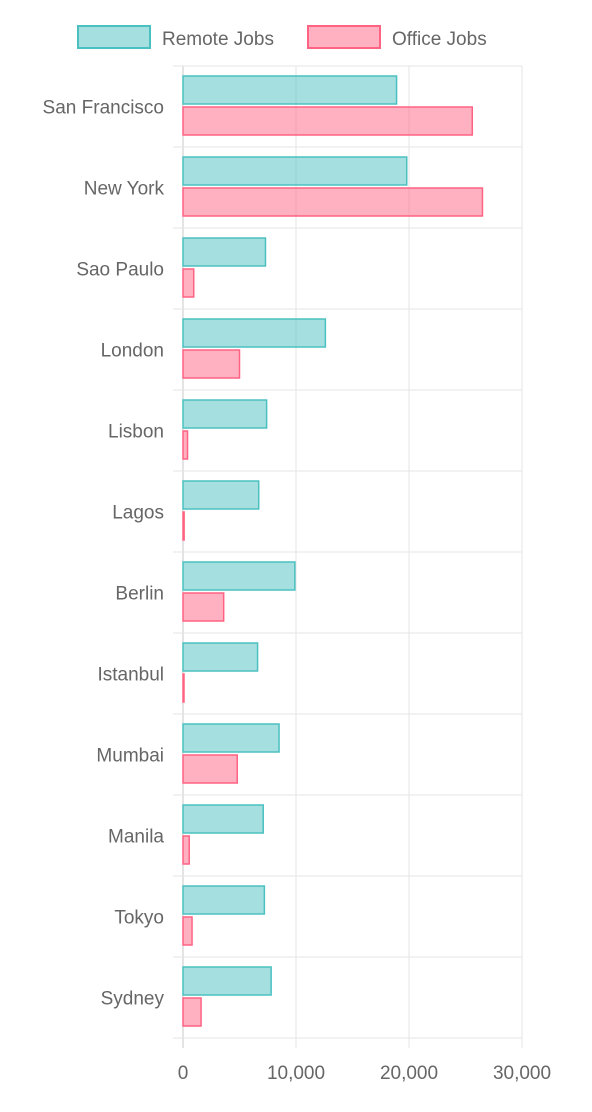  Describe the element at coordinates (124, 189) in the screenshot. I see `category-label: New York` at that location.